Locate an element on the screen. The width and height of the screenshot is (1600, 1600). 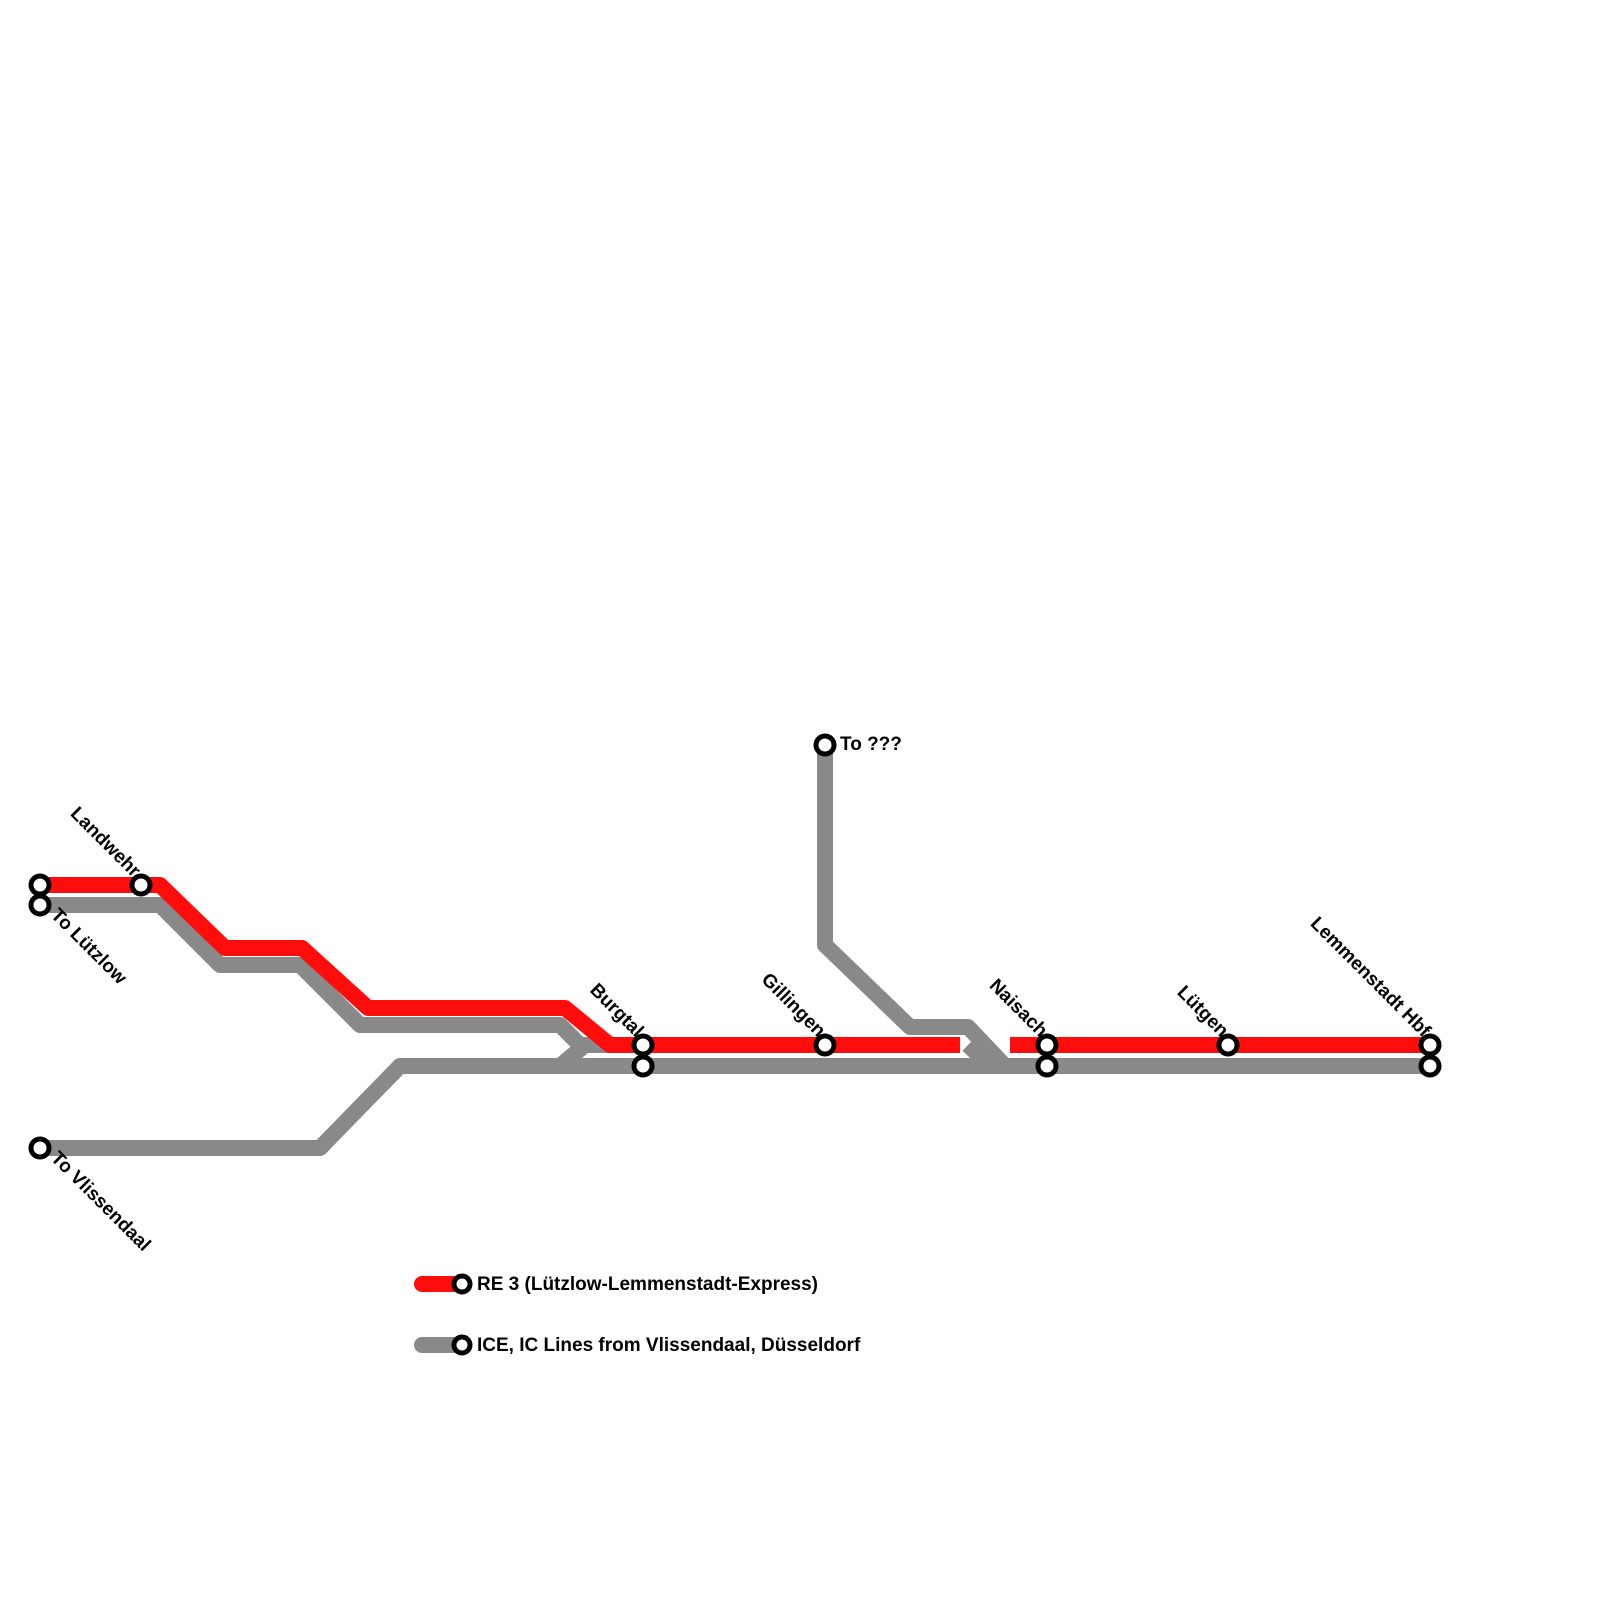
ice-ic-connector-naisach is located at coordinates (979, 1055).